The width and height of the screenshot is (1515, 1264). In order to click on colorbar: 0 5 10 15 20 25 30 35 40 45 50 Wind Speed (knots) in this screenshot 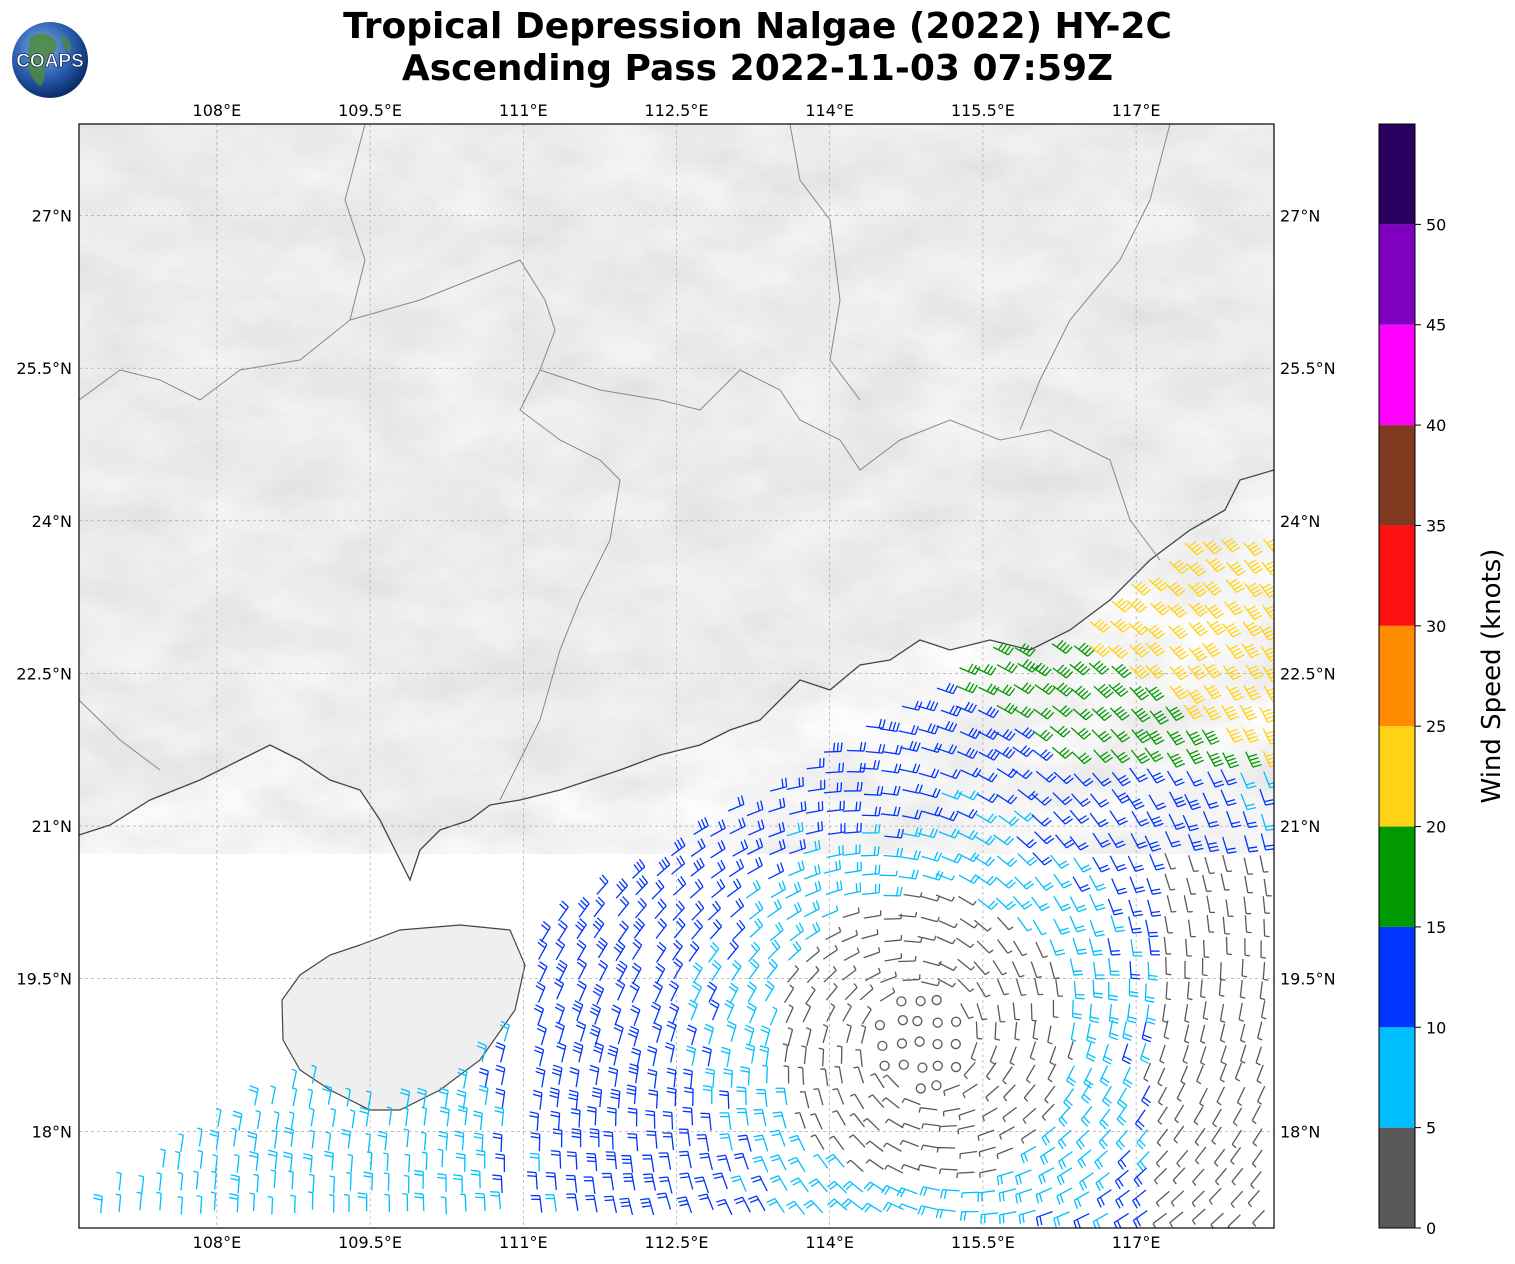, I will do `click(1442, 680)`.